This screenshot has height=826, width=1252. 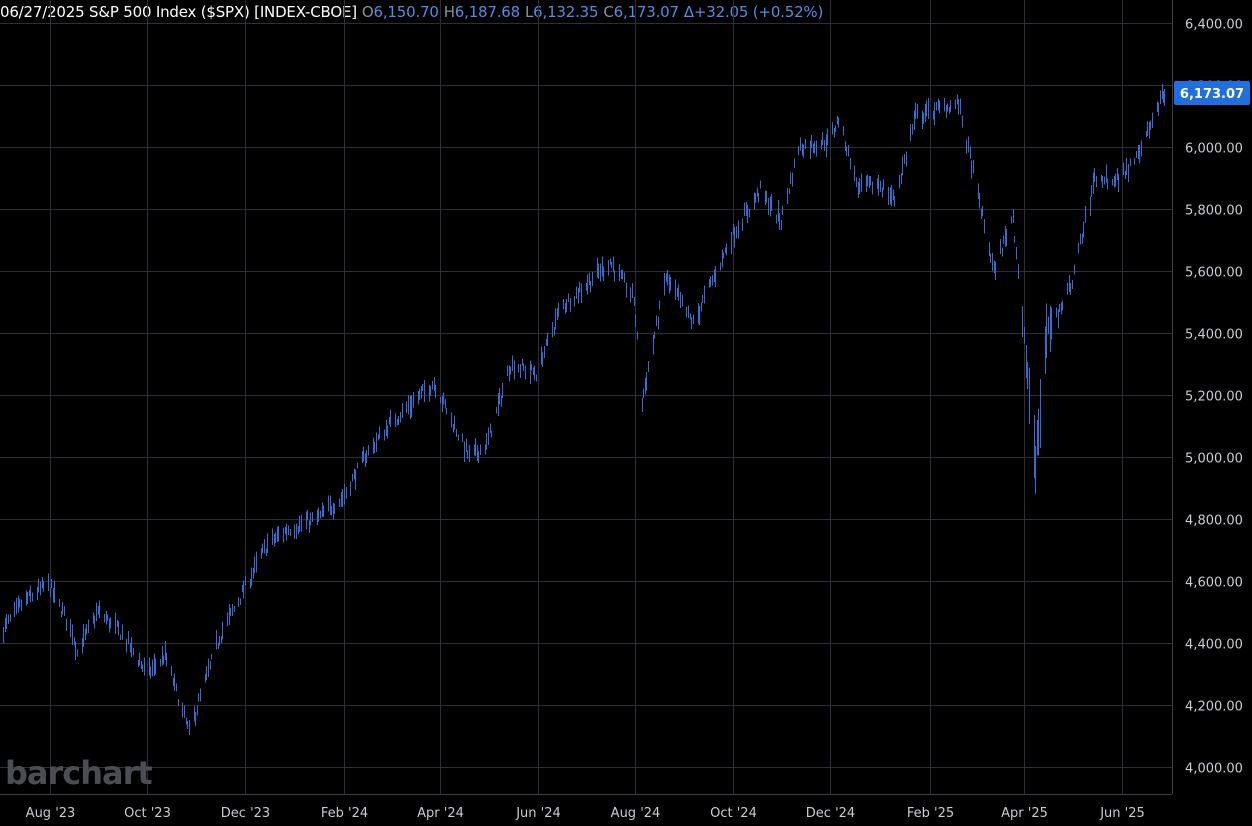 What do you see at coordinates (1214, 273) in the screenshot?
I see `y-tick-label: 5,600.00` at bounding box center [1214, 273].